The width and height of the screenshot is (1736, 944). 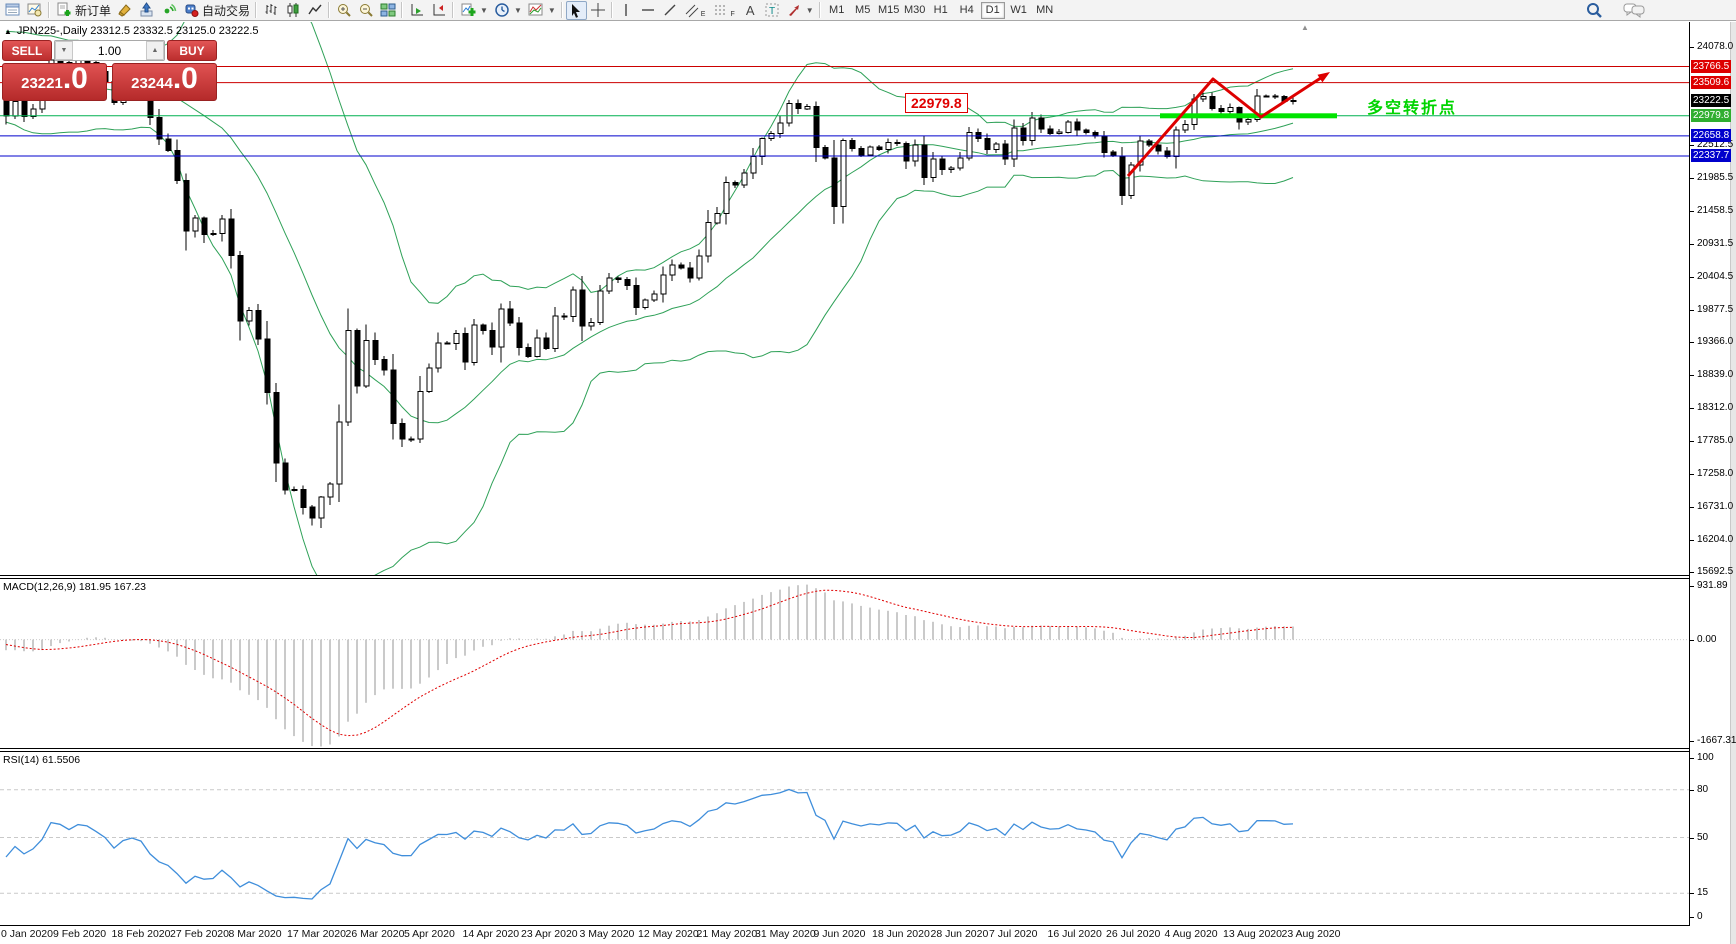 What do you see at coordinates (1634, 10) in the screenshot?
I see `chat-icon` at bounding box center [1634, 10].